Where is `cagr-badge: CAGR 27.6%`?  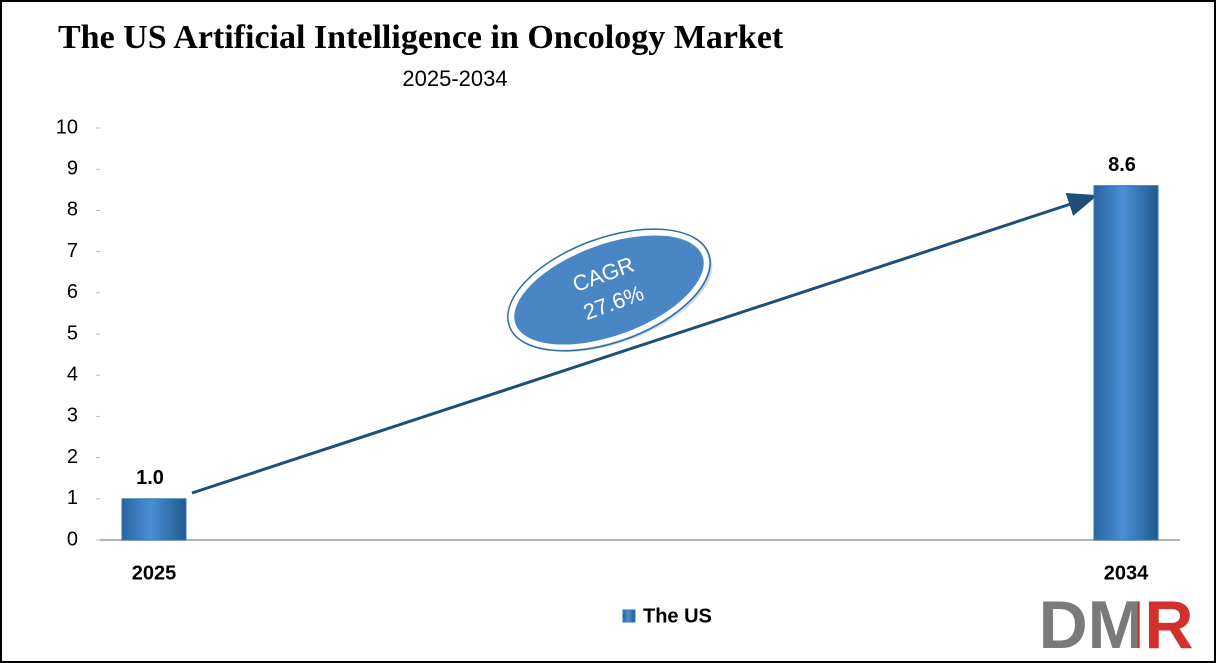
cagr-badge: CAGR 27.6% is located at coordinates (610, 290).